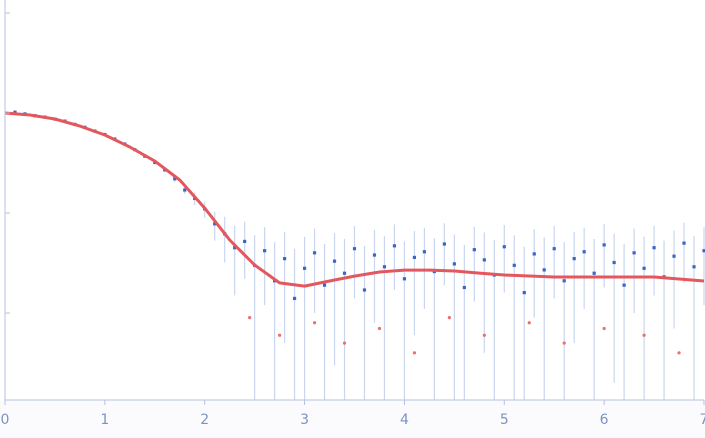 This screenshot has width=705, height=438. What do you see at coordinates (702, 420) in the screenshot?
I see `x-tick-label: 7` at bounding box center [702, 420].